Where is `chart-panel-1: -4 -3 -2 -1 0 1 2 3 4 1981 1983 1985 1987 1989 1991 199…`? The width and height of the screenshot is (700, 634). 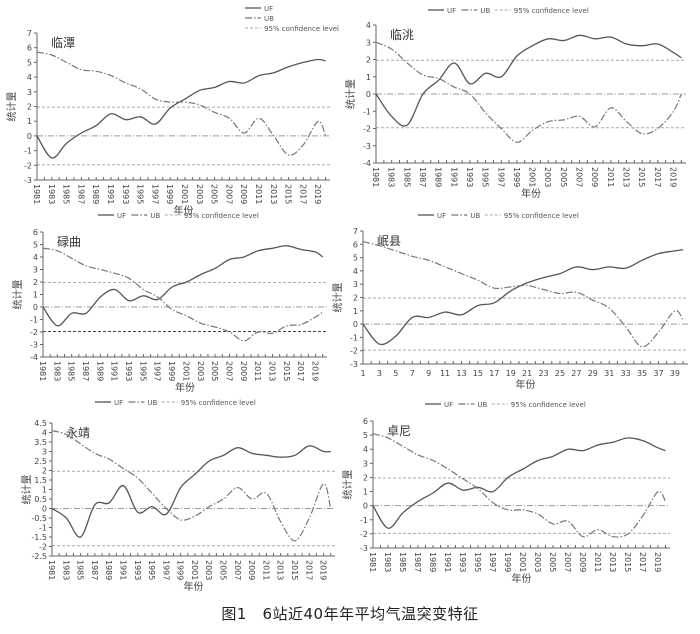
chart-panel-1: -4 -3 -2 -1 0 1 2 3 4 1981 1983 1985 1987 1989 1991 199… is located at coordinates (515, 103).